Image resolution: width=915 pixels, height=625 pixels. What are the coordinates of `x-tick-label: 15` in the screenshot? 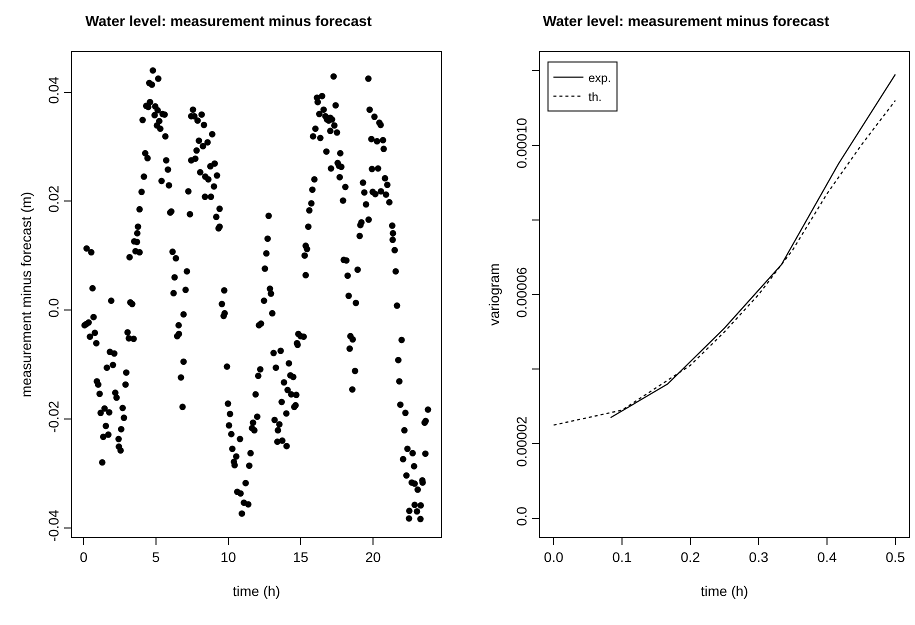 It's located at (300, 556).